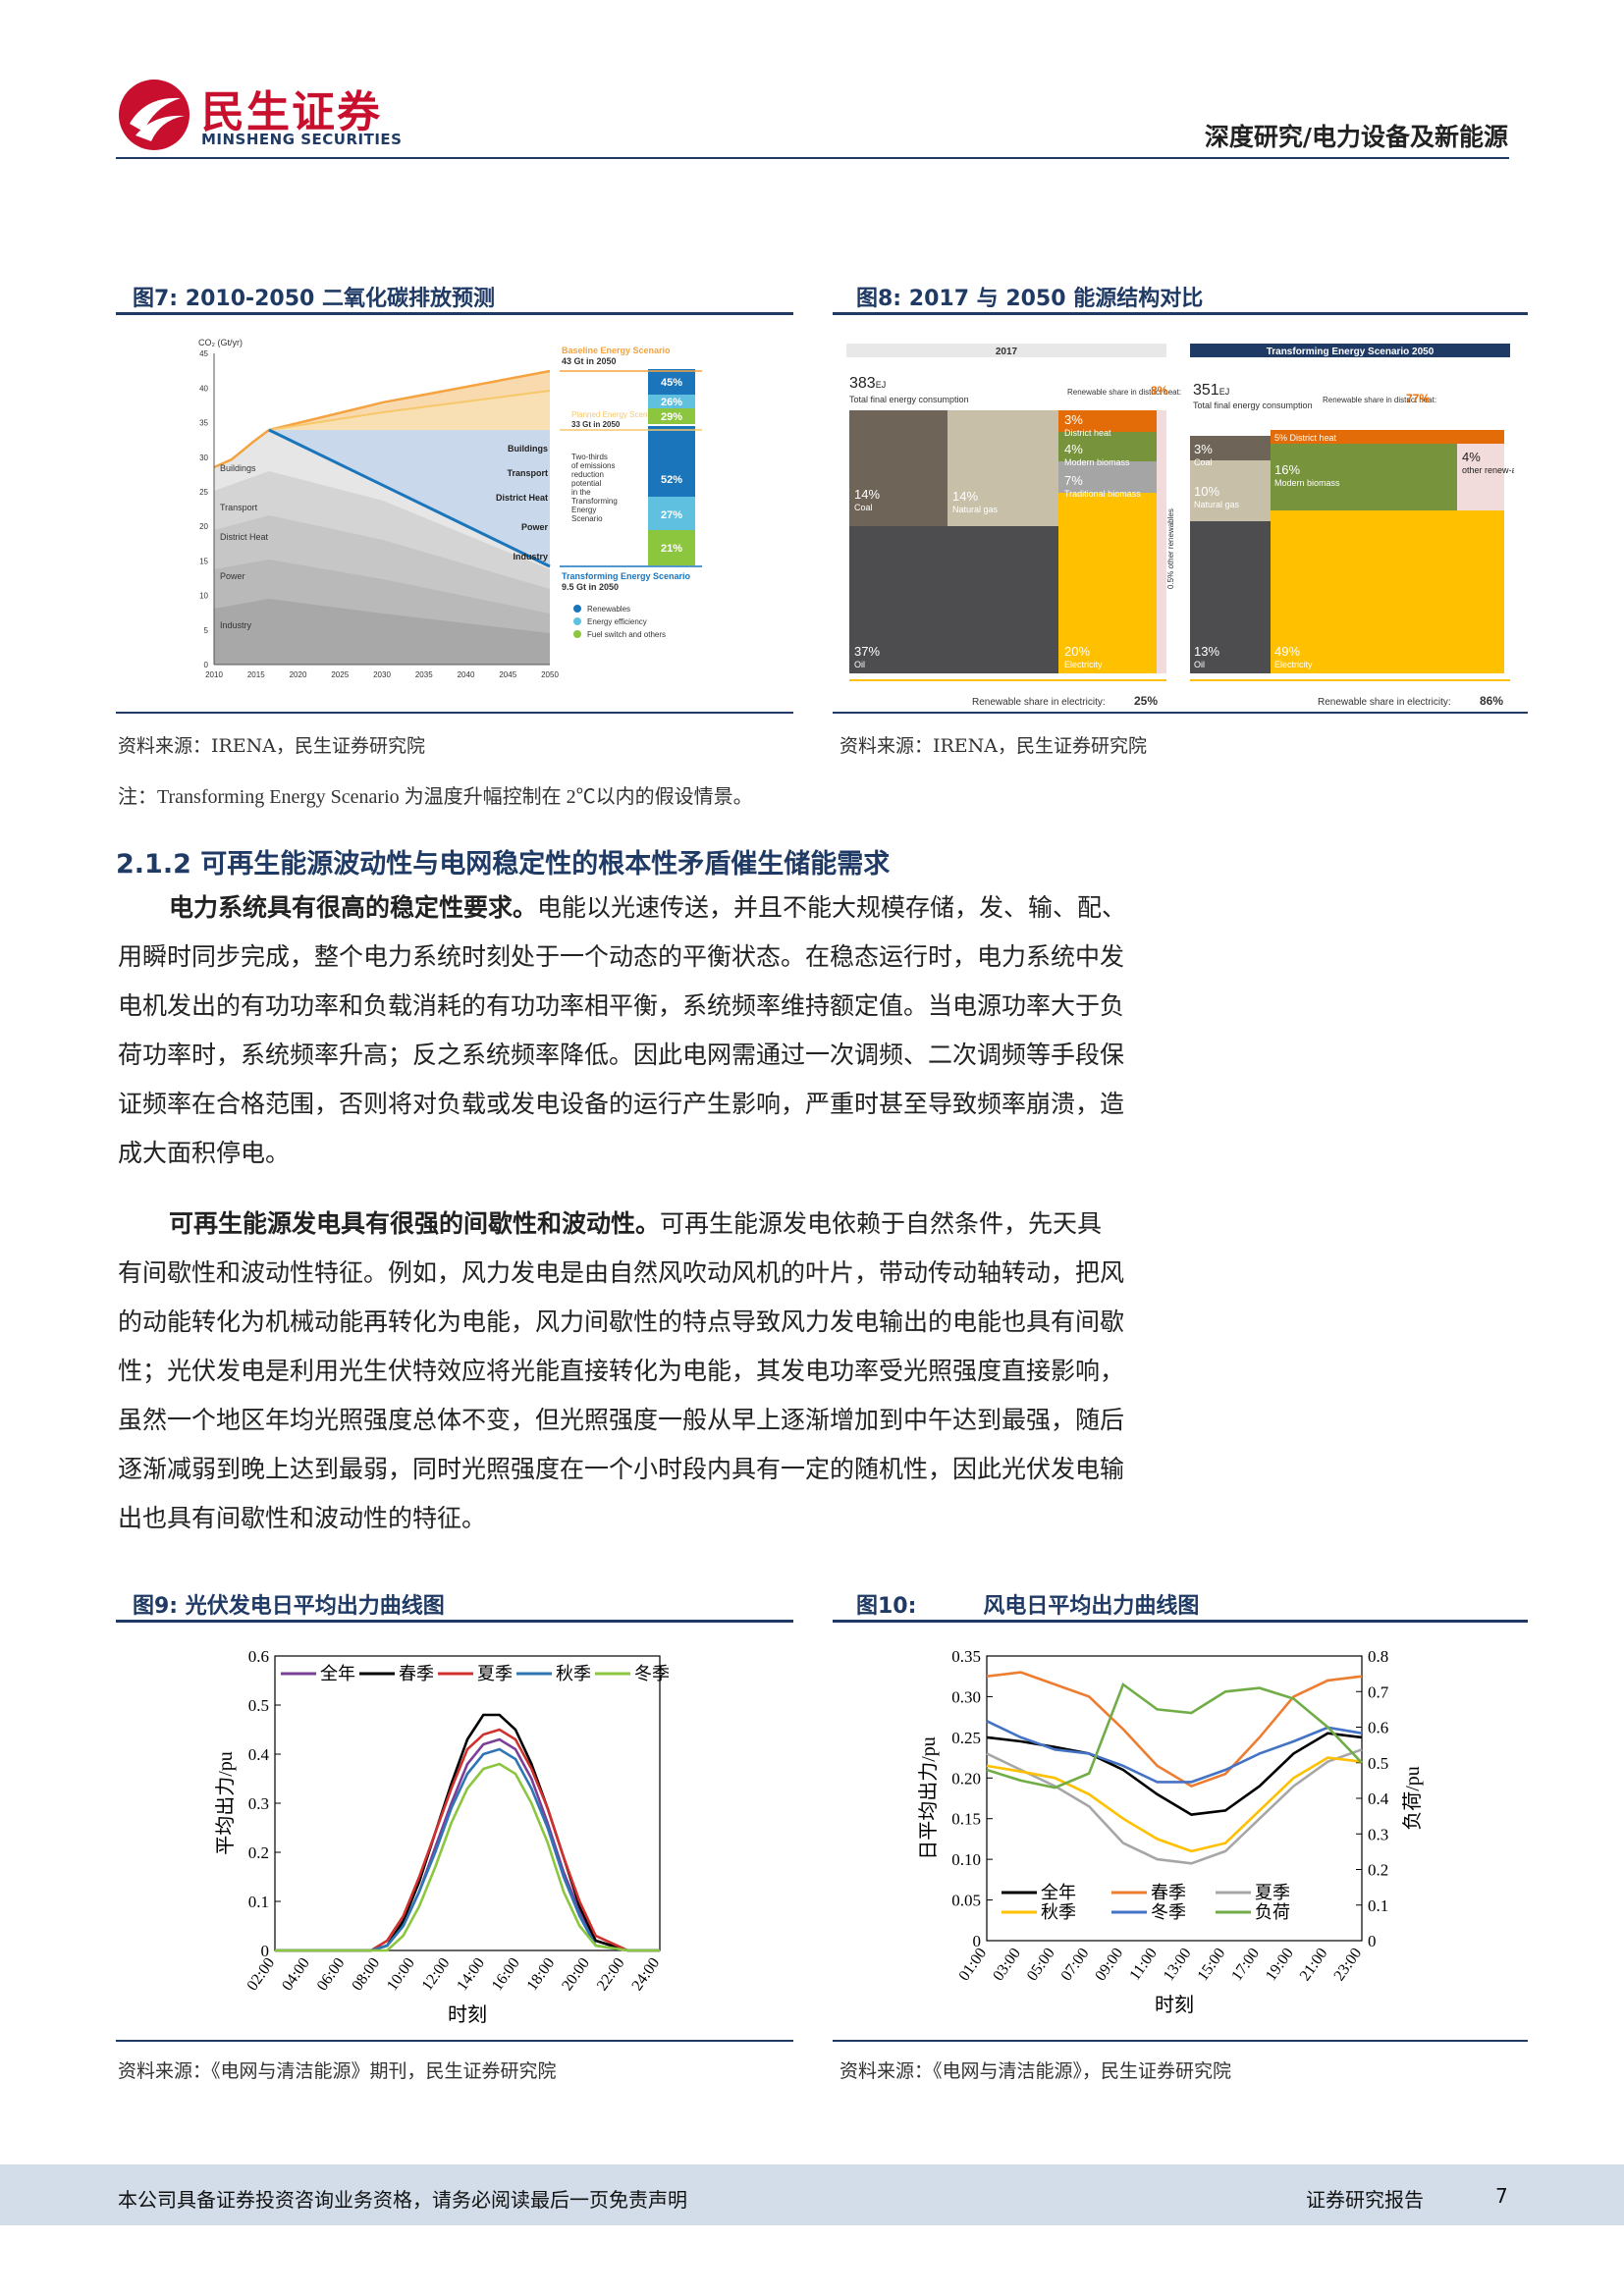 The image size is (1624, 2296). What do you see at coordinates (1372, 1941) in the screenshot?
I see `y-right-tick-label: 0` at bounding box center [1372, 1941].